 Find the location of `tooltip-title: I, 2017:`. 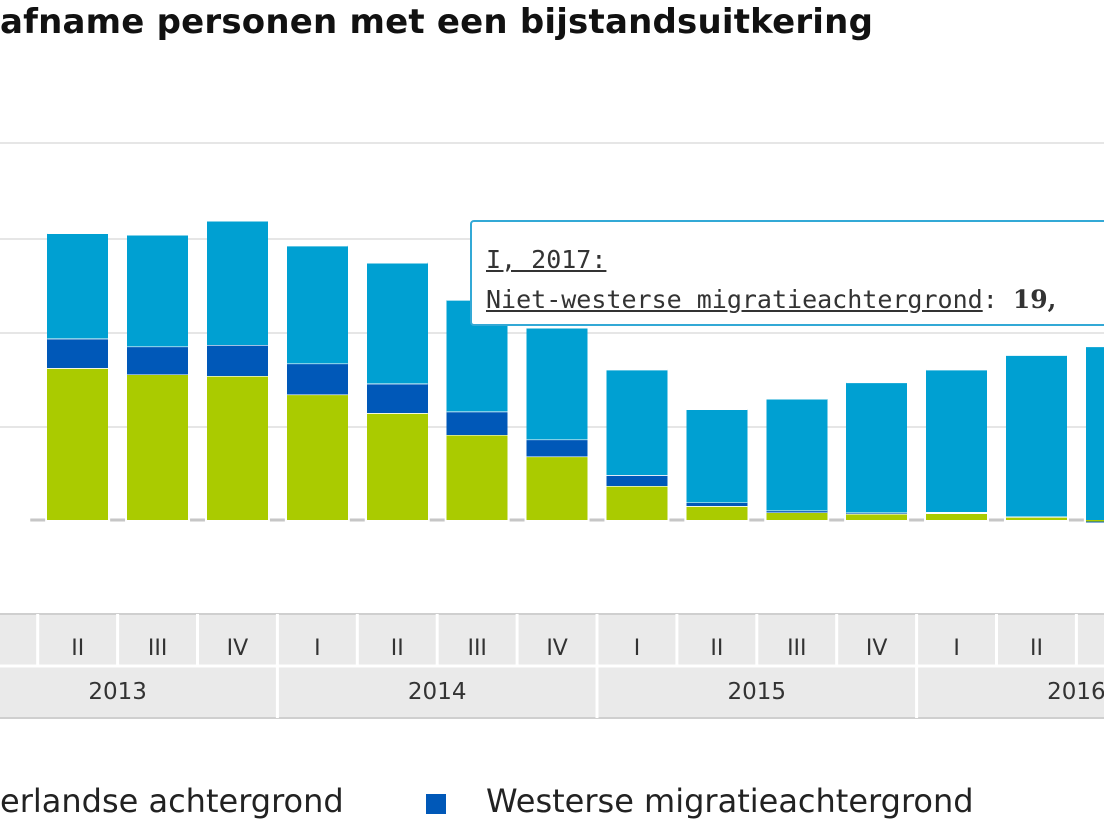

tooltip-title: I, 2017: is located at coordinates (546, 259).